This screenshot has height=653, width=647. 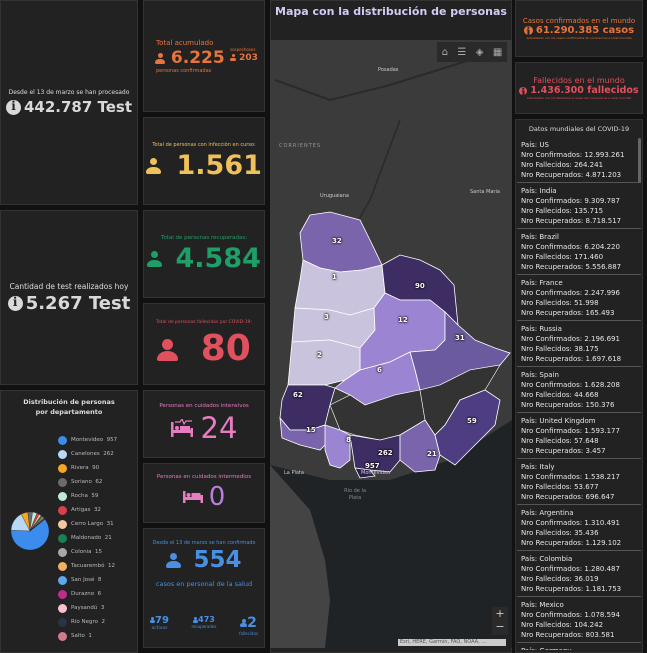 I want to click on confirmed-count: Nro Confirmados: 2.196.691, so click(x=579, y=339).